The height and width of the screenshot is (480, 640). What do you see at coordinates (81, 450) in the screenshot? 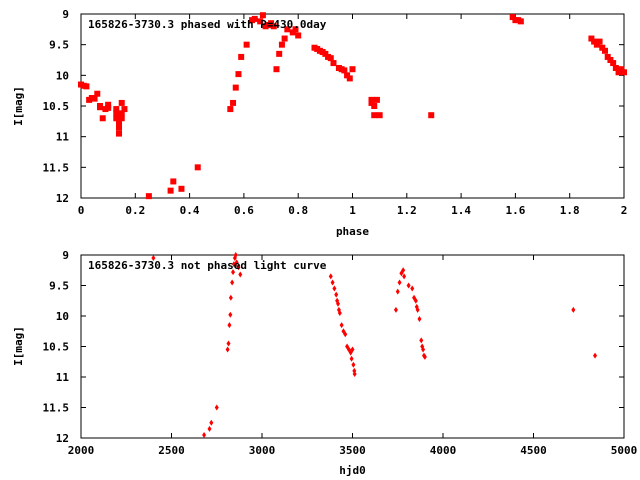
I see `x-tick-label: 2000` at bounding box center [81, 450].